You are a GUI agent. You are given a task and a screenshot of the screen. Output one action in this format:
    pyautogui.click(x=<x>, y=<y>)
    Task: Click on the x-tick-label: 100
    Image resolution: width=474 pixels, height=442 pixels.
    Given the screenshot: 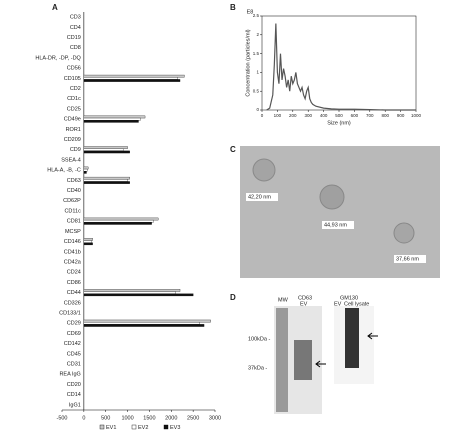 What is the action you would take?
    pyautogui.click(x=278, y=115)
    